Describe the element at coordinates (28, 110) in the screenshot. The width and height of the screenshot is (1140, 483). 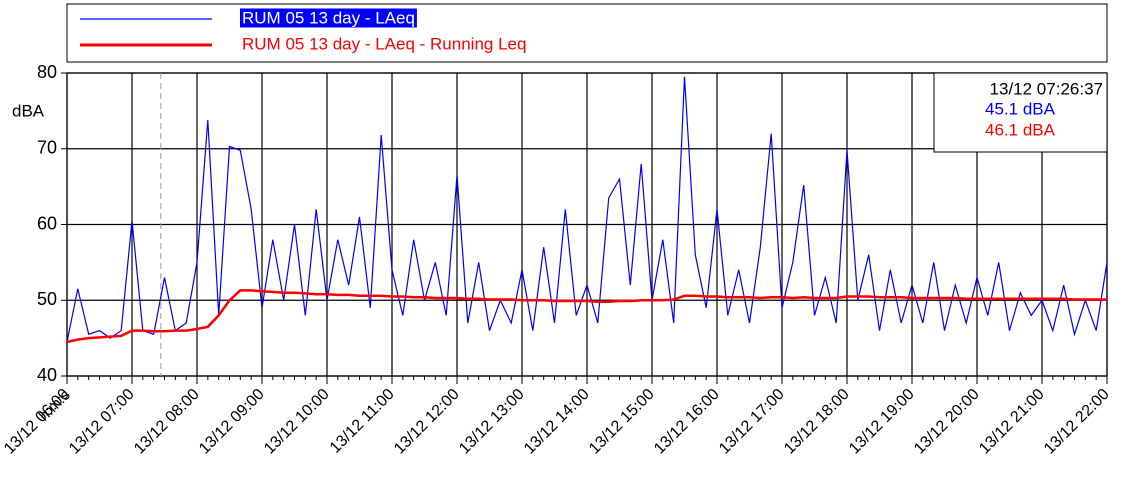
I see `y-axis-label: dBA` at that location.